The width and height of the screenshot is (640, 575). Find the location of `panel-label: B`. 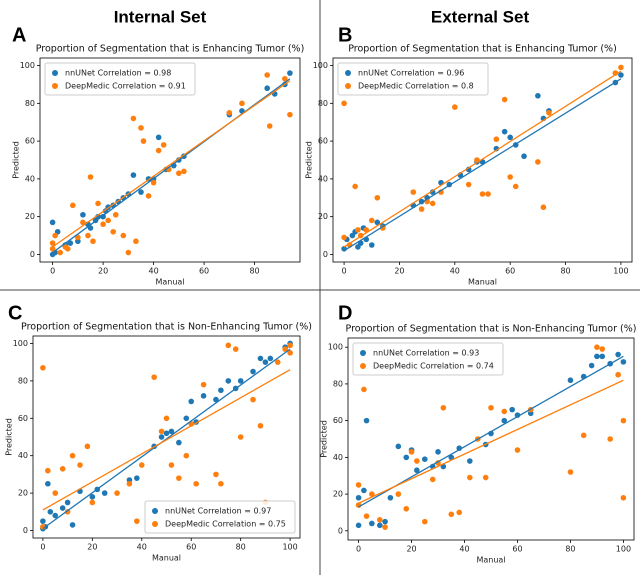

panel-label: B is located at coordinates (345, 35).